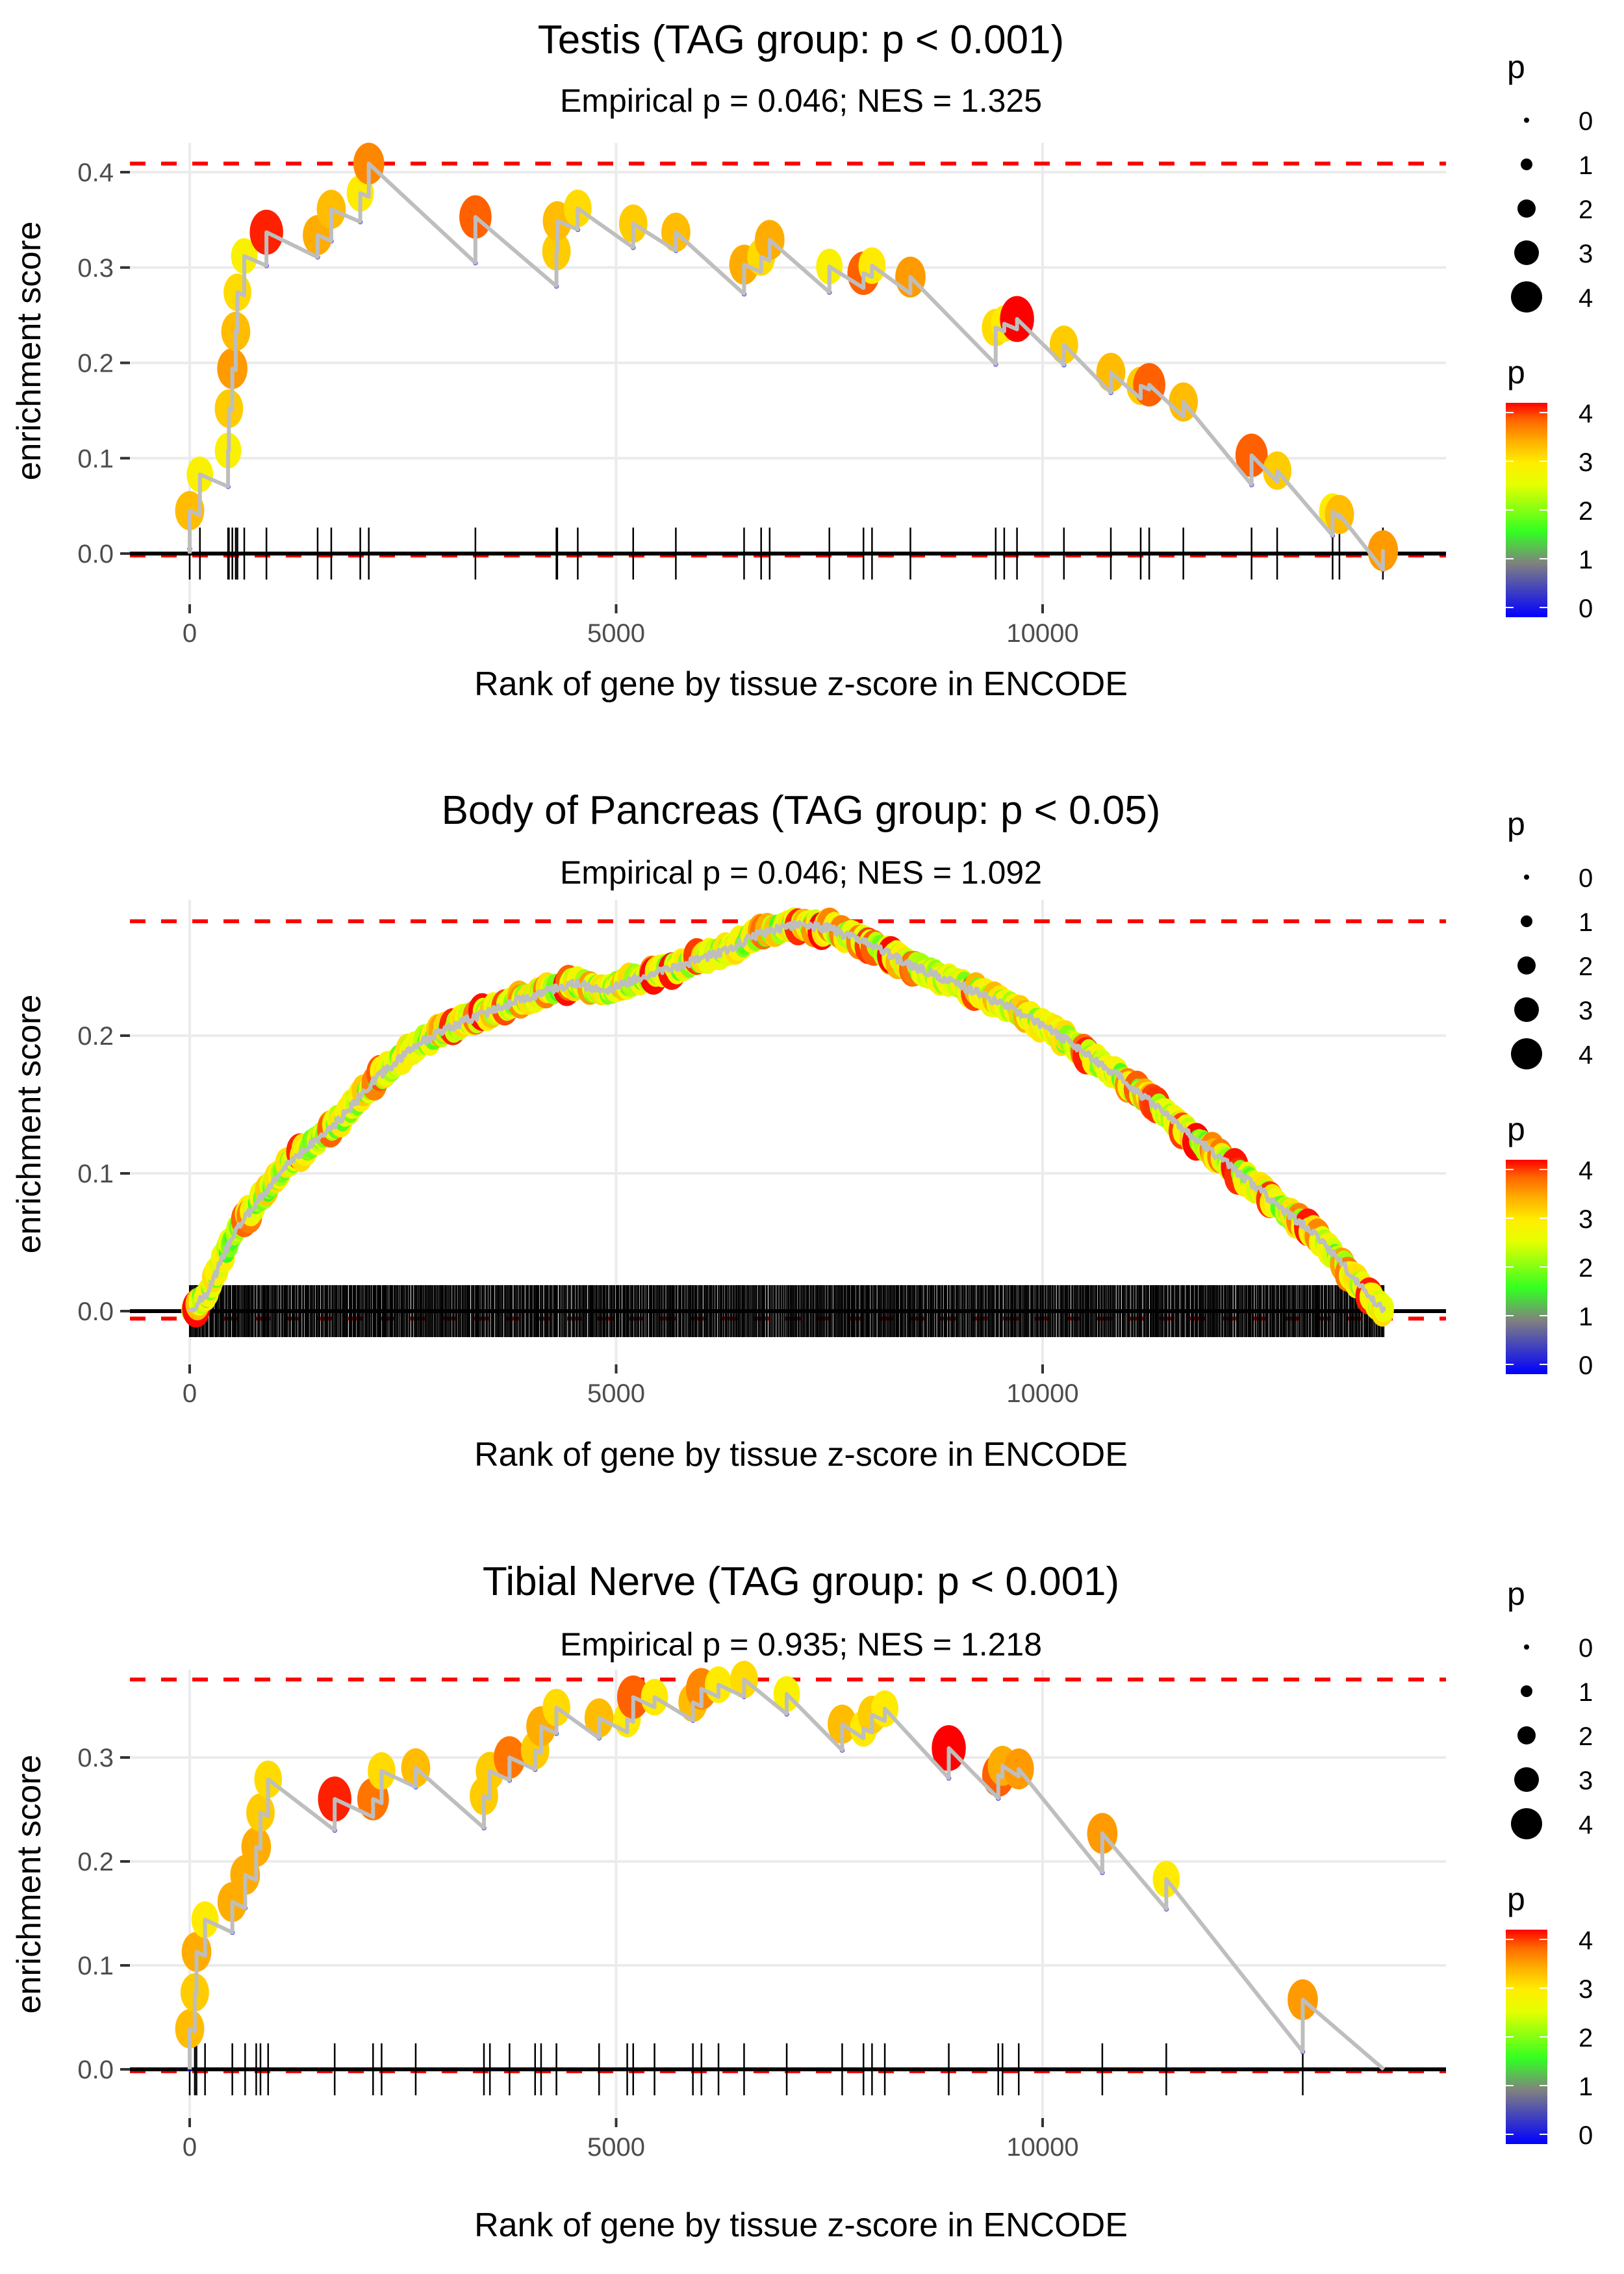 This screenshot has width=1624, height=2274. Describe the element at coordinates (801, 101) in the screenshot. I see `panel-subtitle: Empirical p = 0.046; NES = 1.325` at that location.